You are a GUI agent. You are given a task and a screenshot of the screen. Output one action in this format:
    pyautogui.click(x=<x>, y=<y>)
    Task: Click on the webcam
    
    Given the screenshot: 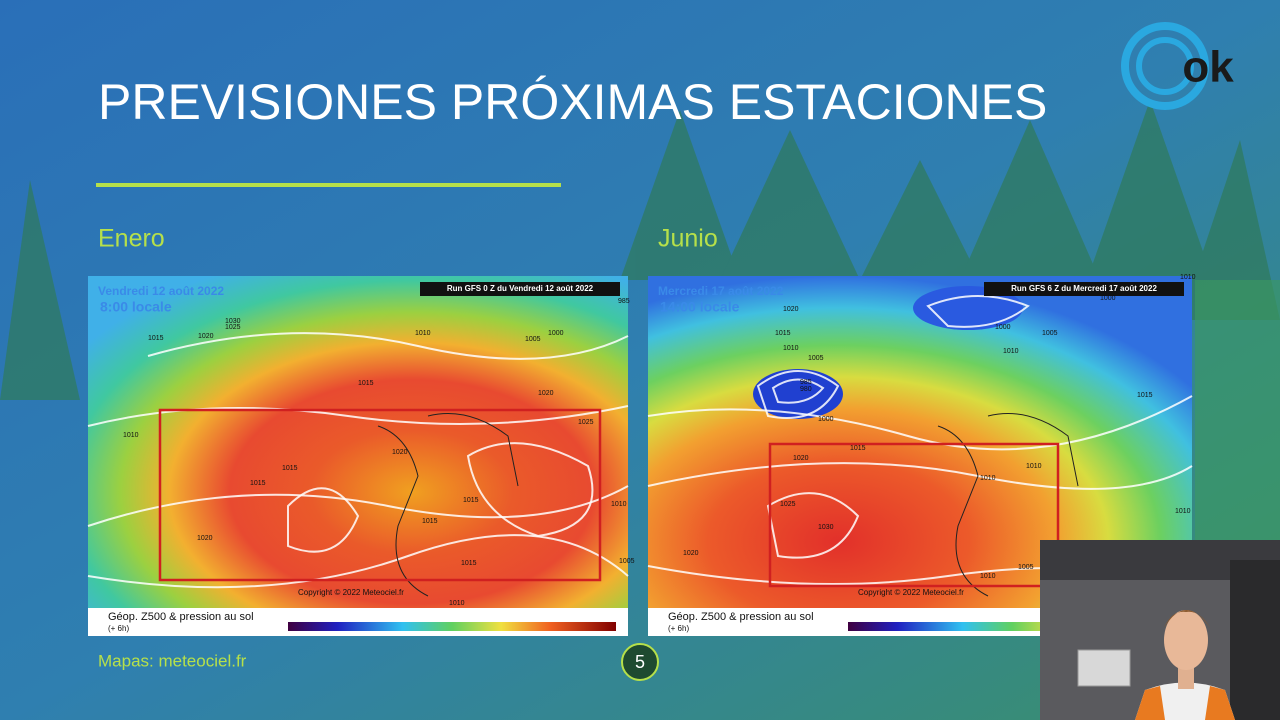 What is the action you would take?
    pyautogui.click(x=1160, y=630)
    